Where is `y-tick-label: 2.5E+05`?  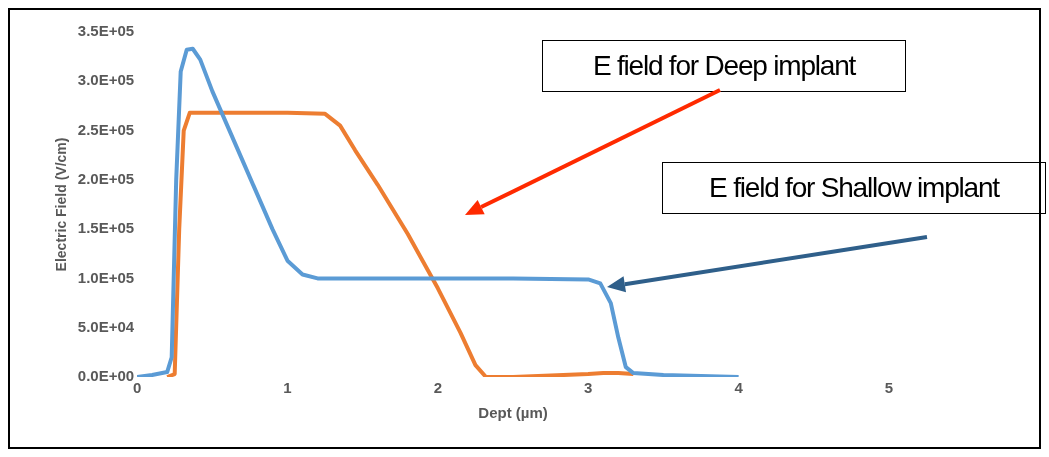 y-tick-label: 2.5E+05 is located at coordinates (106, 129).